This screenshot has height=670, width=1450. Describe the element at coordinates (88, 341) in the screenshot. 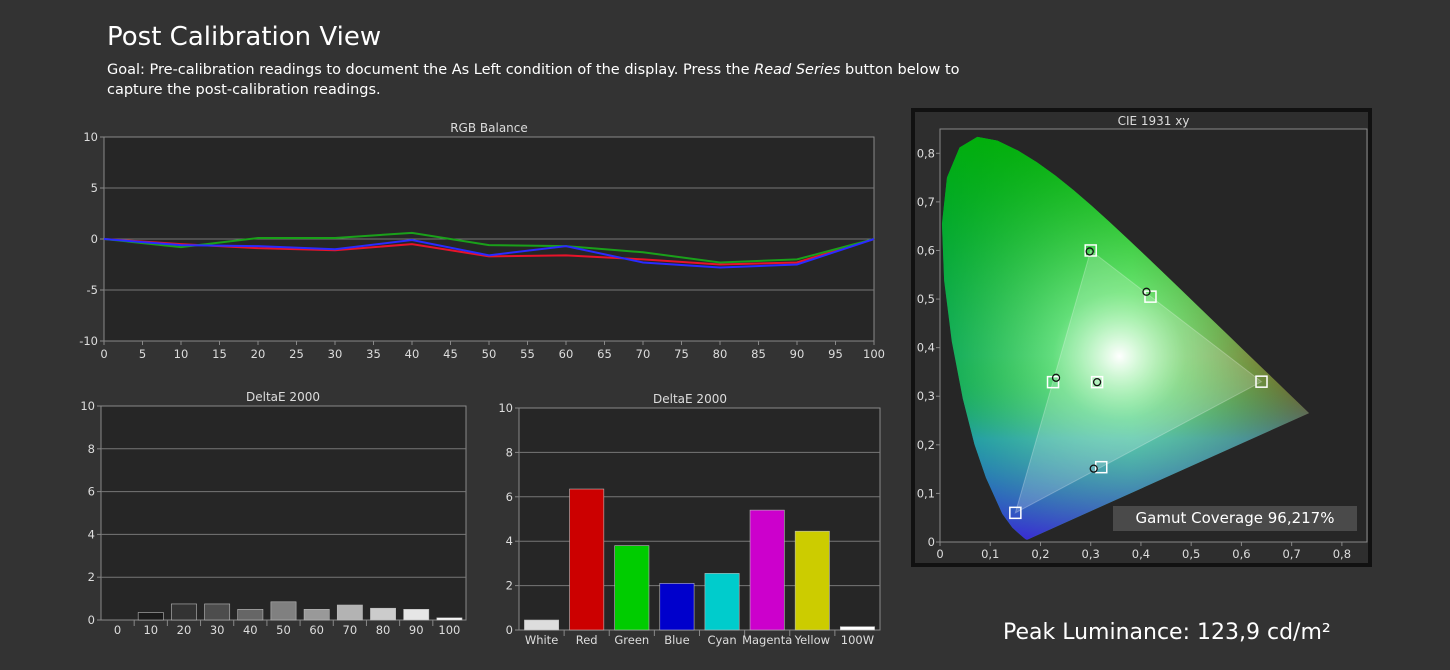

I see `rgb-ytick-label: -10` at that location.